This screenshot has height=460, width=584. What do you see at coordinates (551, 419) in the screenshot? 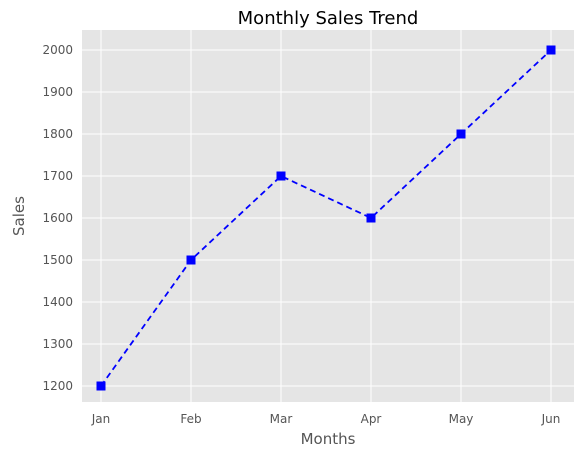
I see `x-tick-label: Jun` at bounding box center [551, 419].